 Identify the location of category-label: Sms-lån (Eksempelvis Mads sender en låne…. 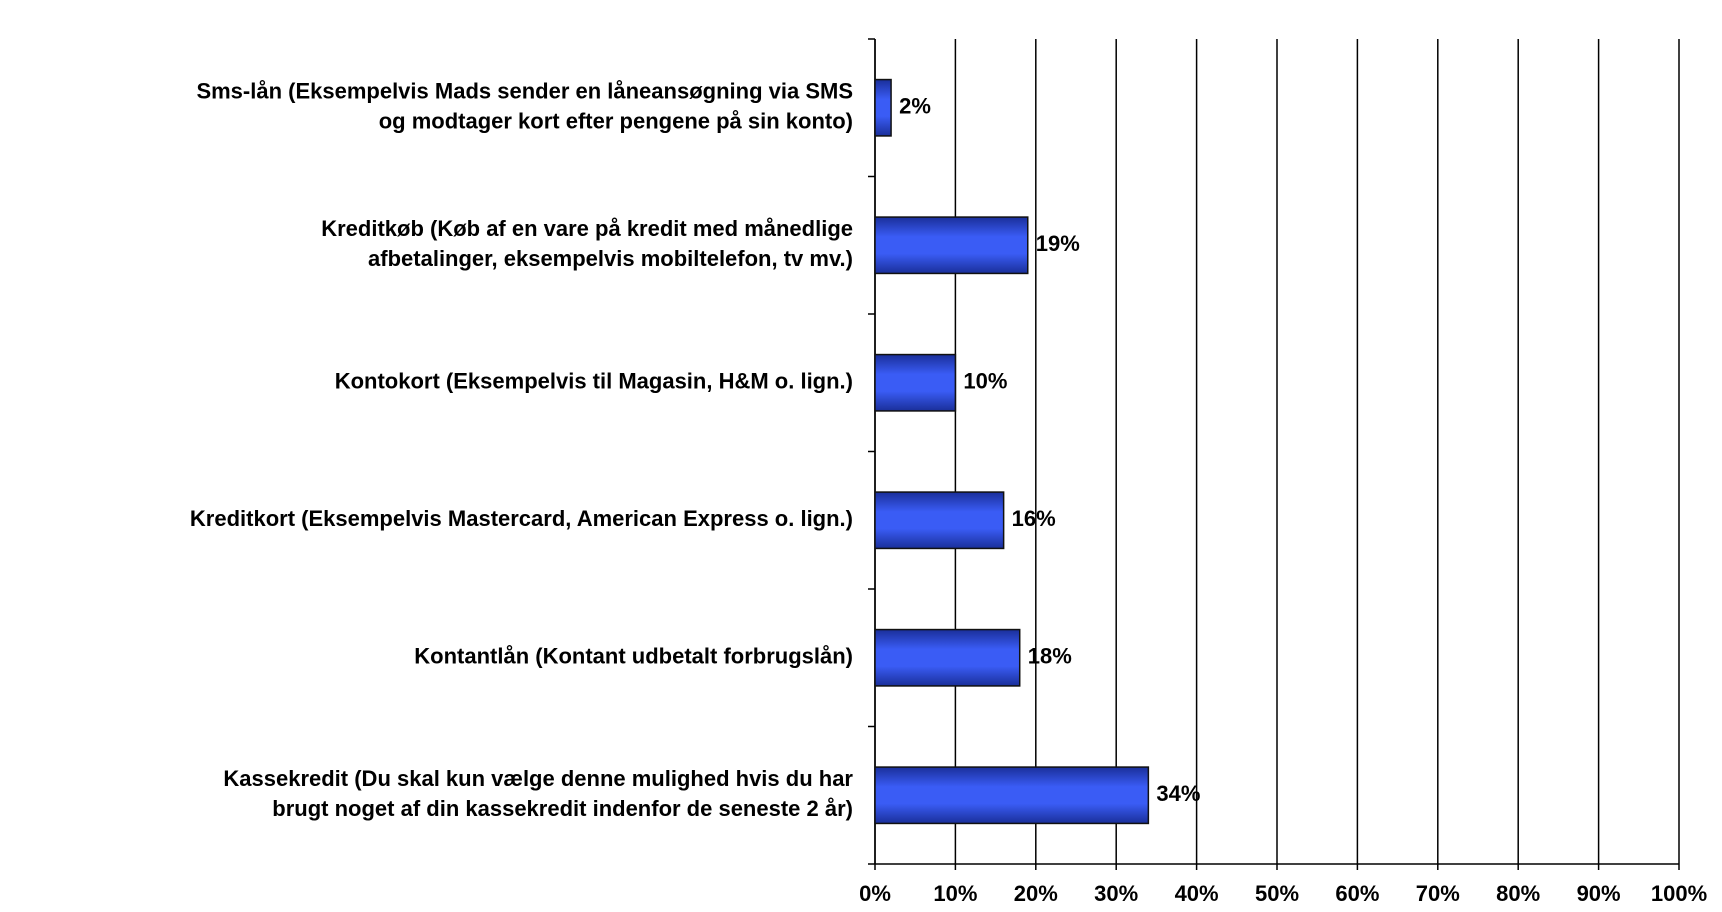
(524, 91).